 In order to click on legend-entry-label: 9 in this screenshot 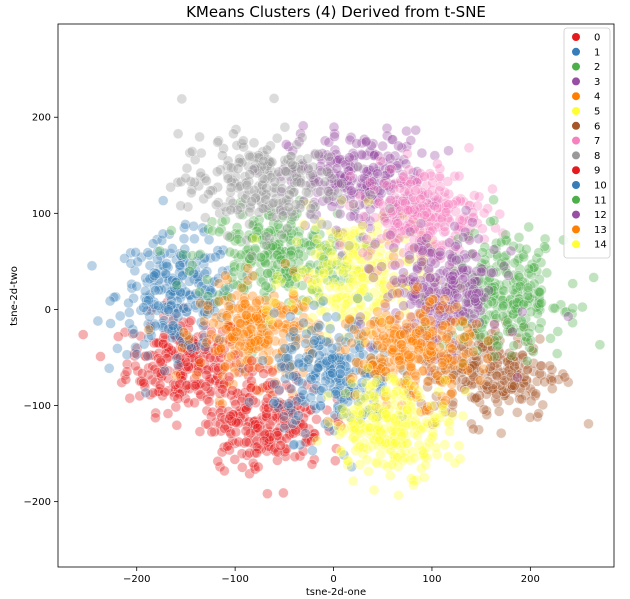, I will do `click(597, 171)`.